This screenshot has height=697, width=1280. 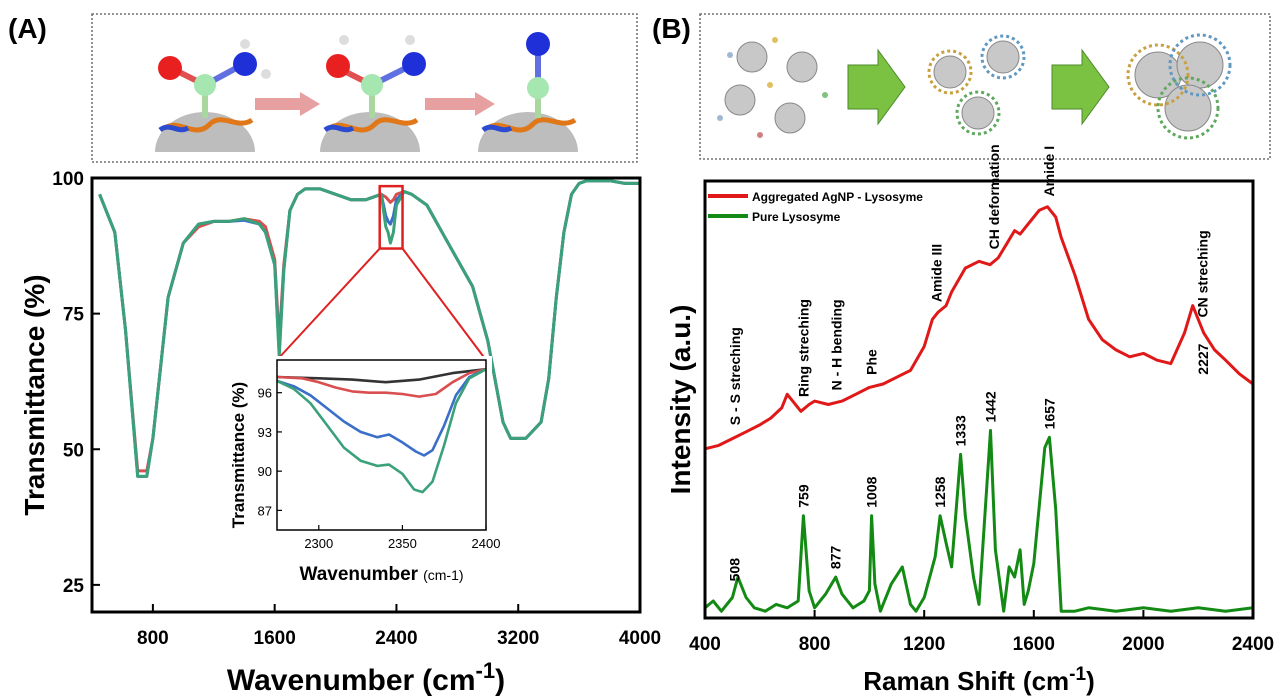 I want to click on ftir-x-axis-label: Wavenumber (cm-1), so click(x=366, y=677).